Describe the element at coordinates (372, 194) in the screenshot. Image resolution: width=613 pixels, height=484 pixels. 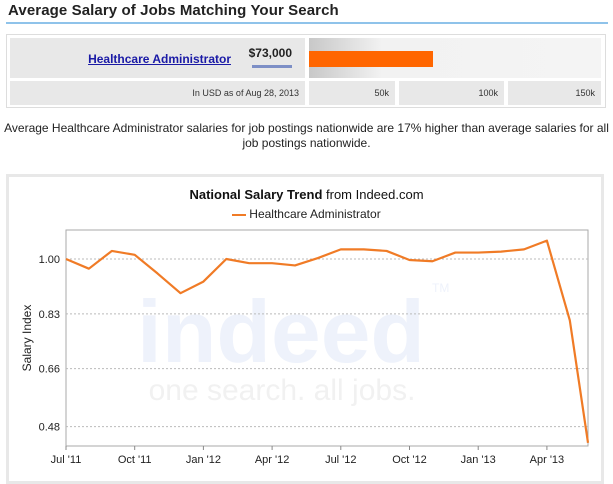
I see `chart-title-source: from Indeed.com` at that location.